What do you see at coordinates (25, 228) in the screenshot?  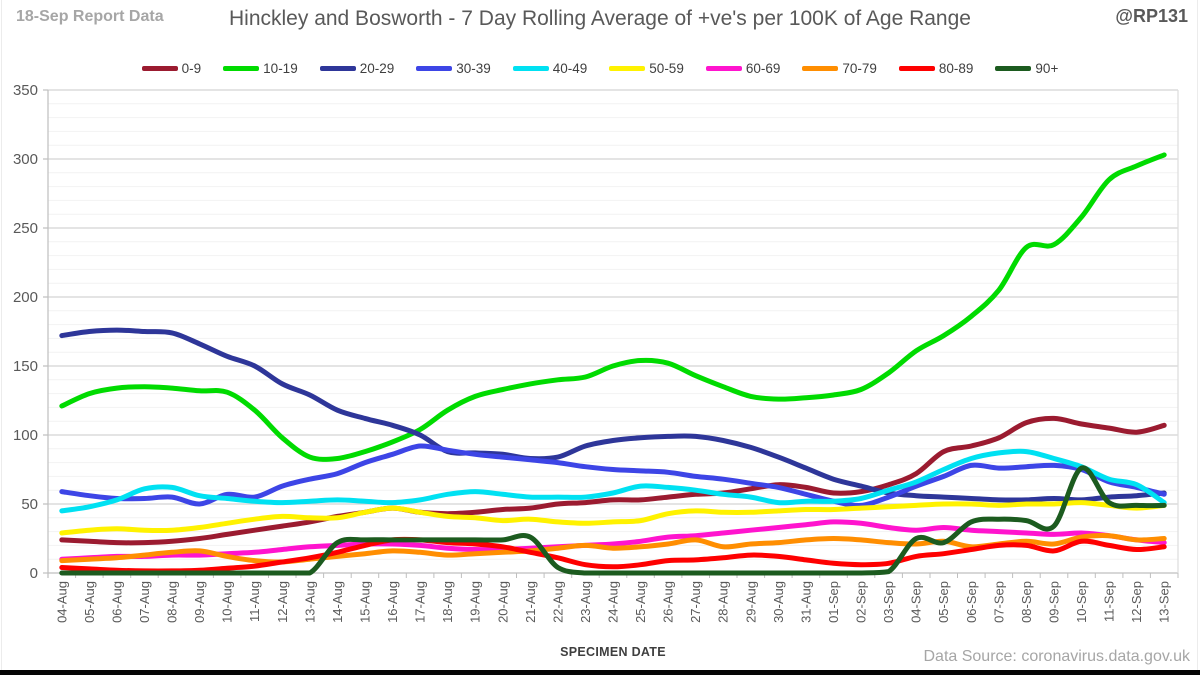 I see `svg-text: 250` at bounding box center [25, 228].